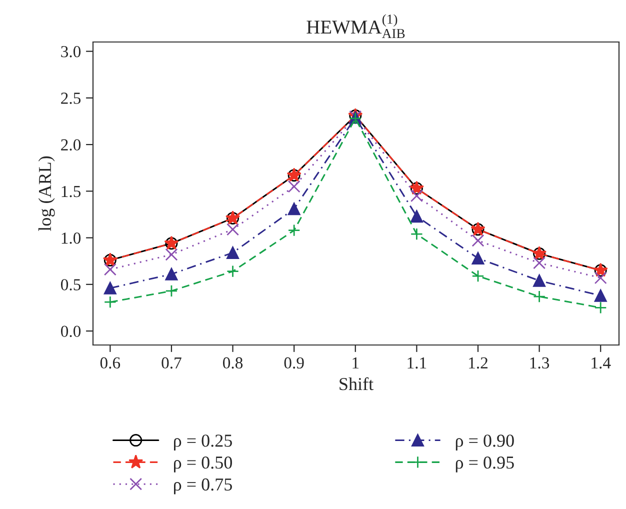 Image resolution: width=626 pixels, height=509 pixels. I want to click on x-tick-label: 0.7, so click(172, 363).